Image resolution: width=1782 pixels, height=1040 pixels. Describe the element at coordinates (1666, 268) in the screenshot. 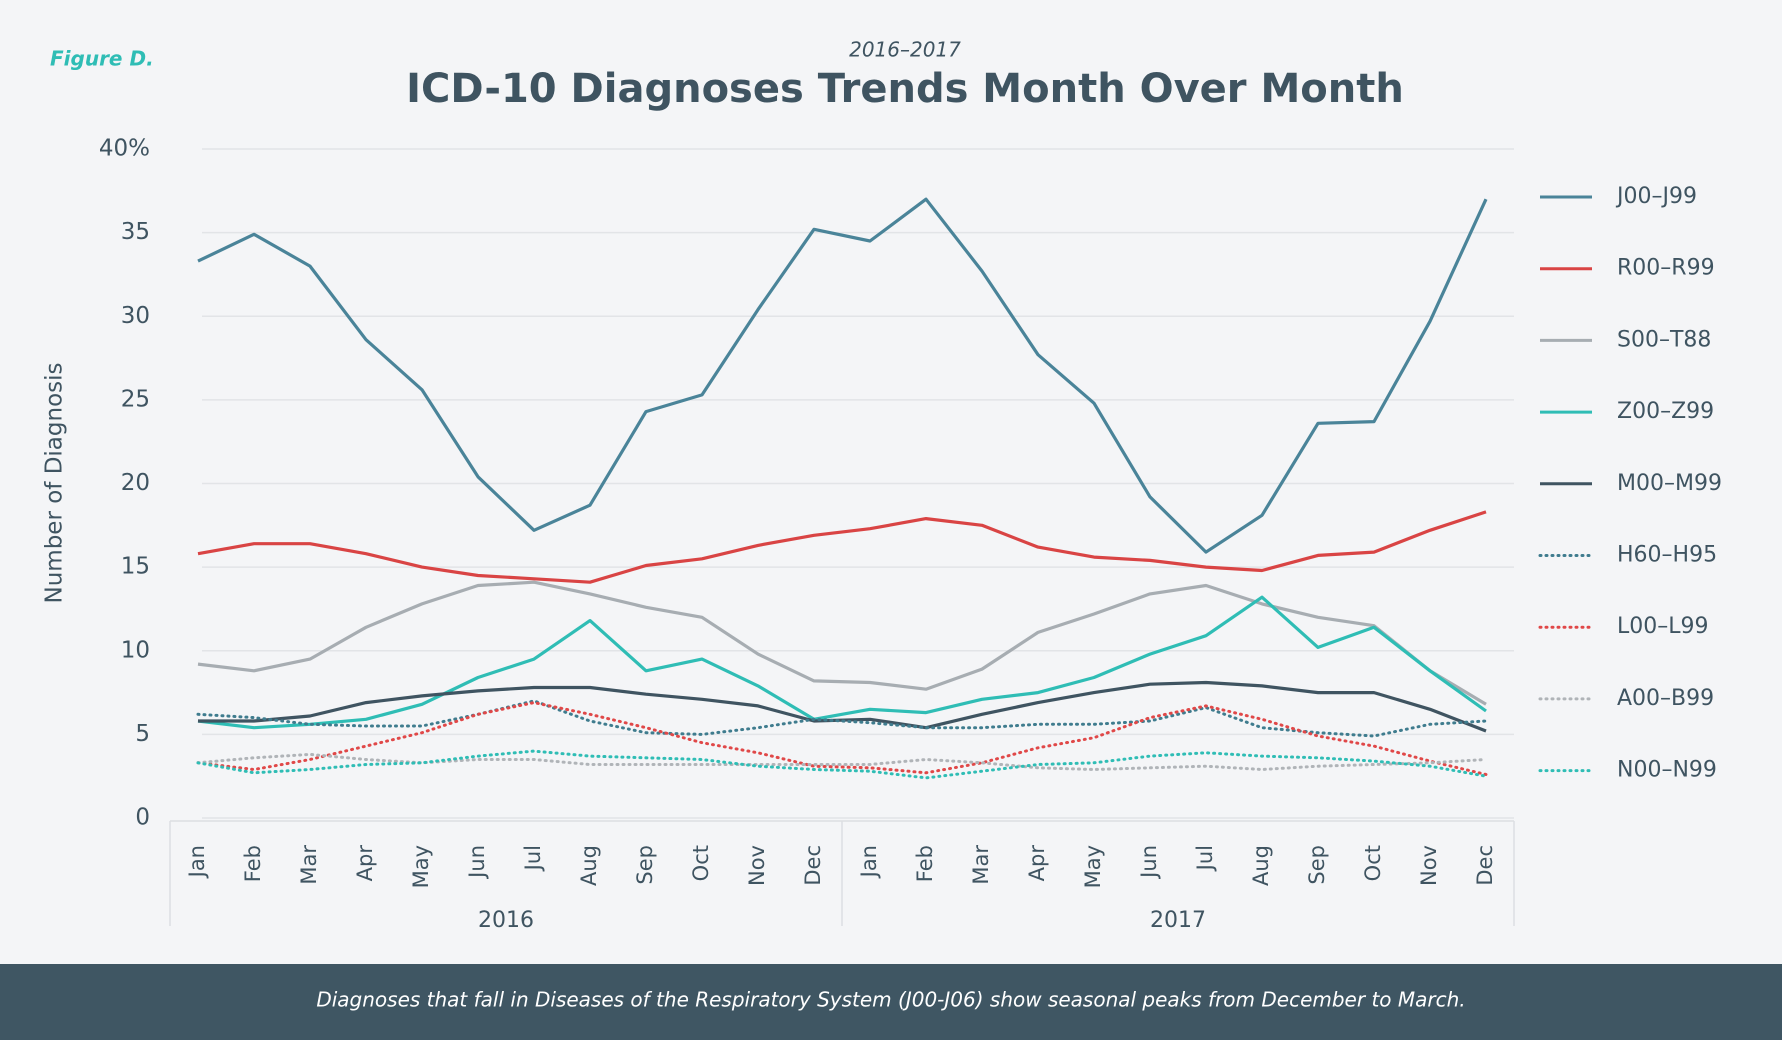

I see `legend-label: R00–R99` at that location.